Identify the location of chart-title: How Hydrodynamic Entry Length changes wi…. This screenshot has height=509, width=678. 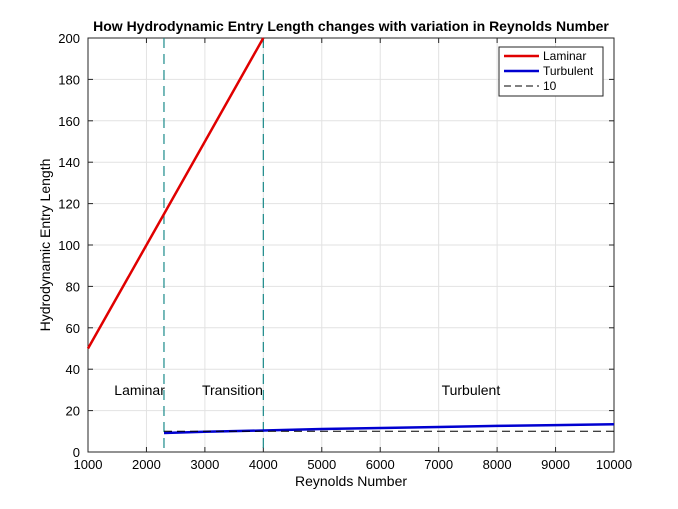
(351, 26).